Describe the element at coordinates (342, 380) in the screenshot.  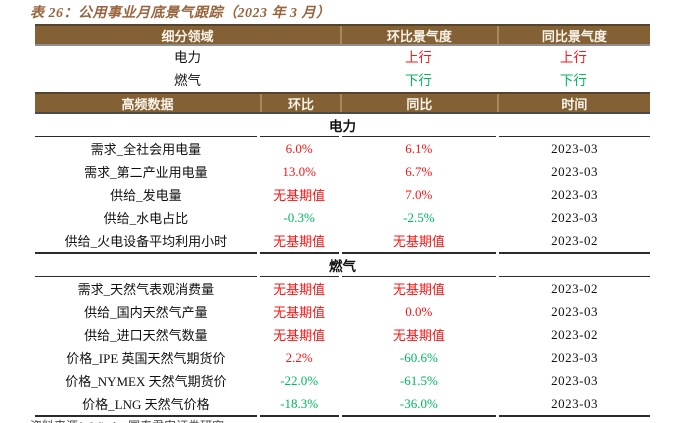
I see `data-row: 价格_NYMEX 天然气期货价 -22.0% -61.5% 2023-03` at that location.